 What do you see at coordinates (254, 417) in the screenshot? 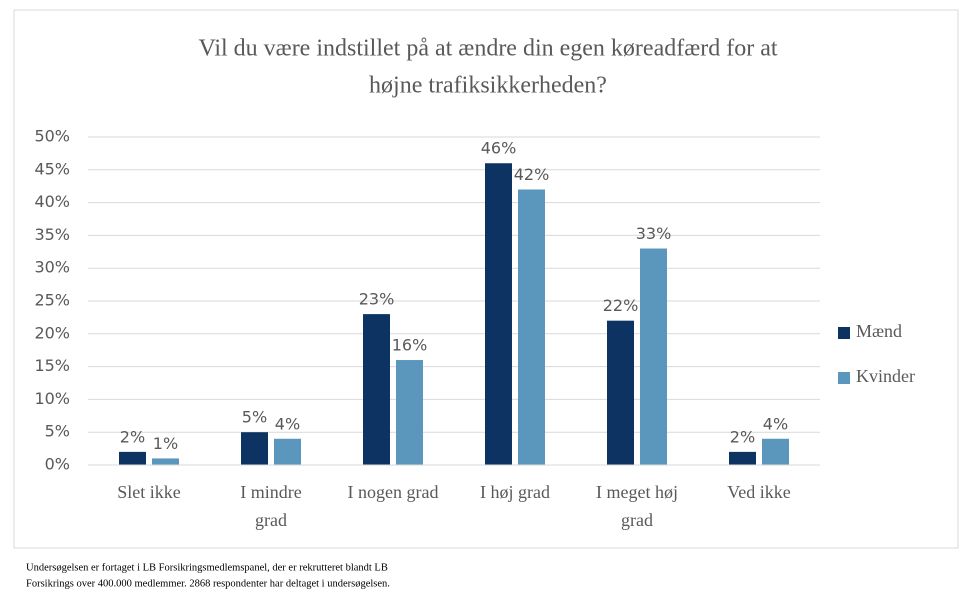
I see `data-label: 5%` at bounding box center [254, 417].